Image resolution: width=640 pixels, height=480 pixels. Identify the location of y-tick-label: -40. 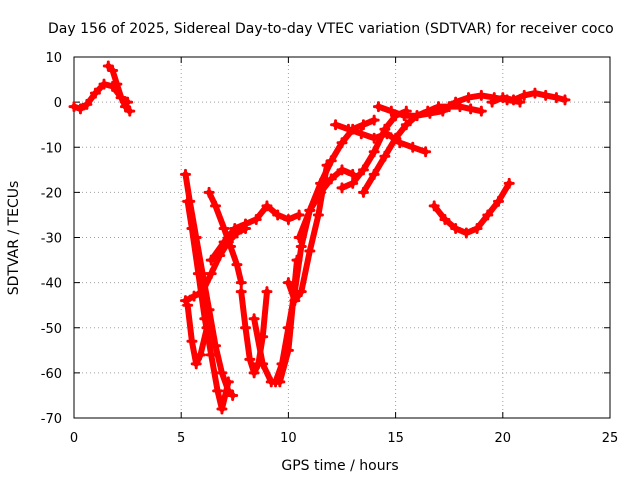
(51, 284).